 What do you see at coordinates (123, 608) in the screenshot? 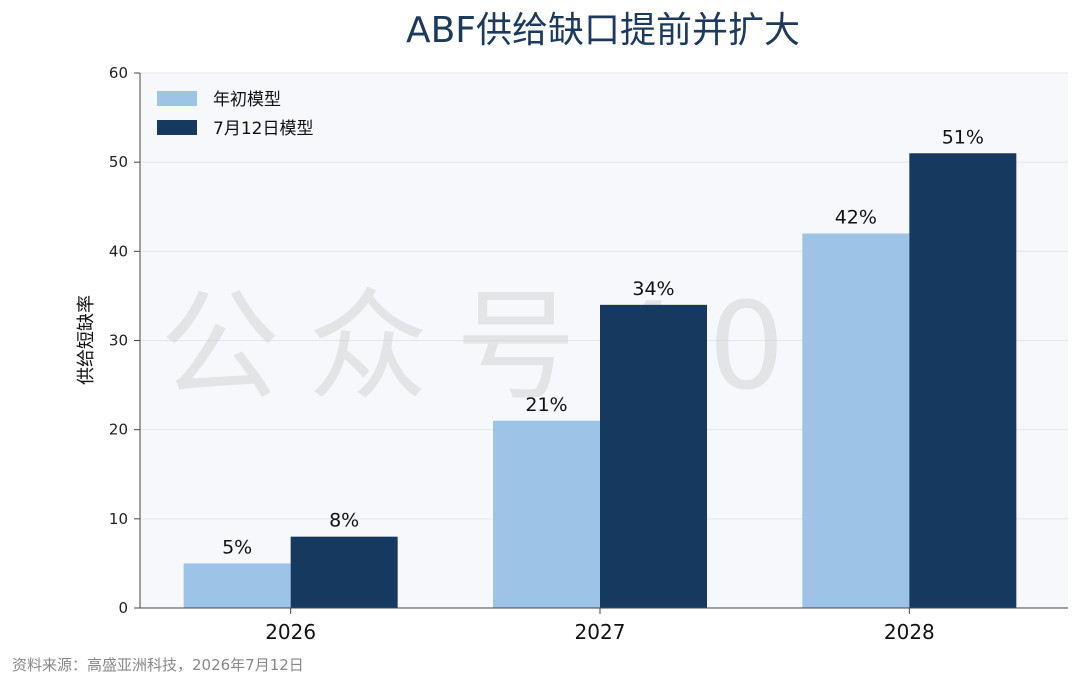
I see `y-tick-label: 0` at bounding box center [123, 608].